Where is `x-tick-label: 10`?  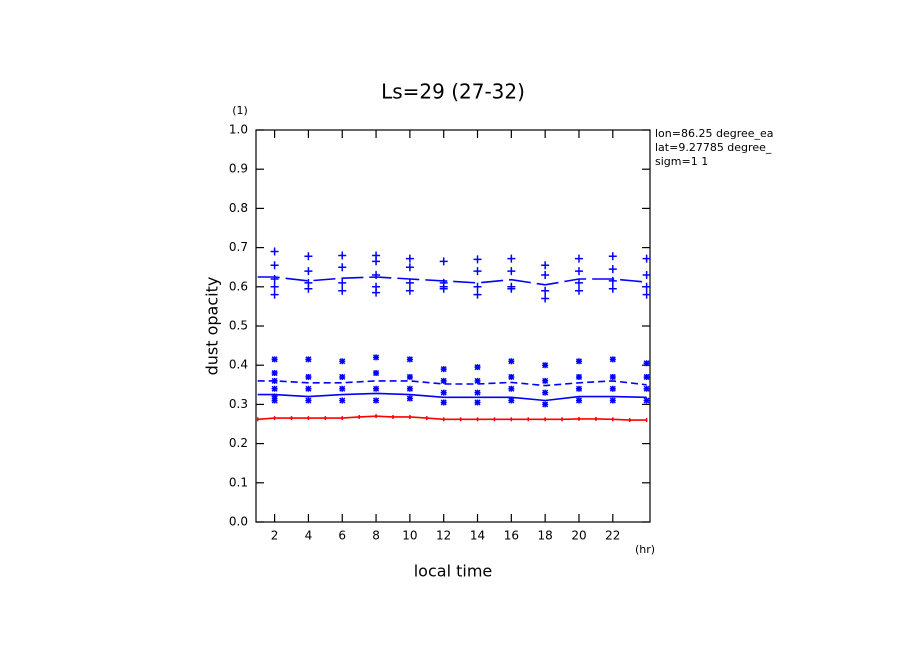 x-tick-label: 10 is located at coordinates (409, 536).